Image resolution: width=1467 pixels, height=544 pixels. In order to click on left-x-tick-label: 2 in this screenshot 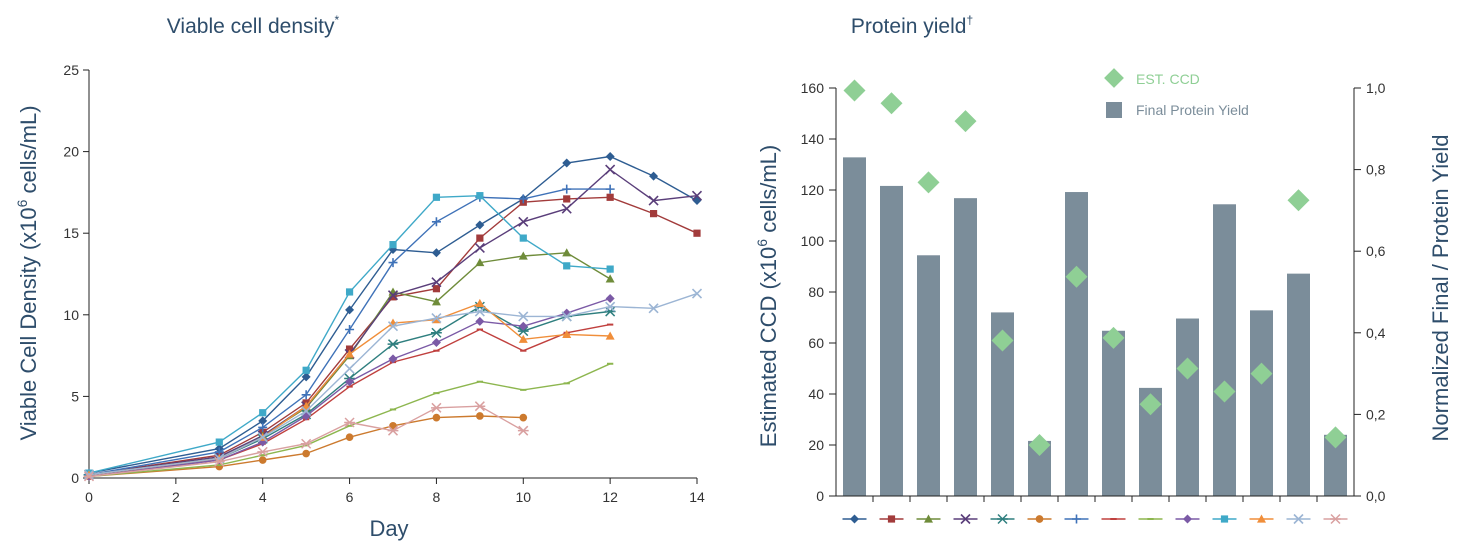, I will do `click(176, 497)`.